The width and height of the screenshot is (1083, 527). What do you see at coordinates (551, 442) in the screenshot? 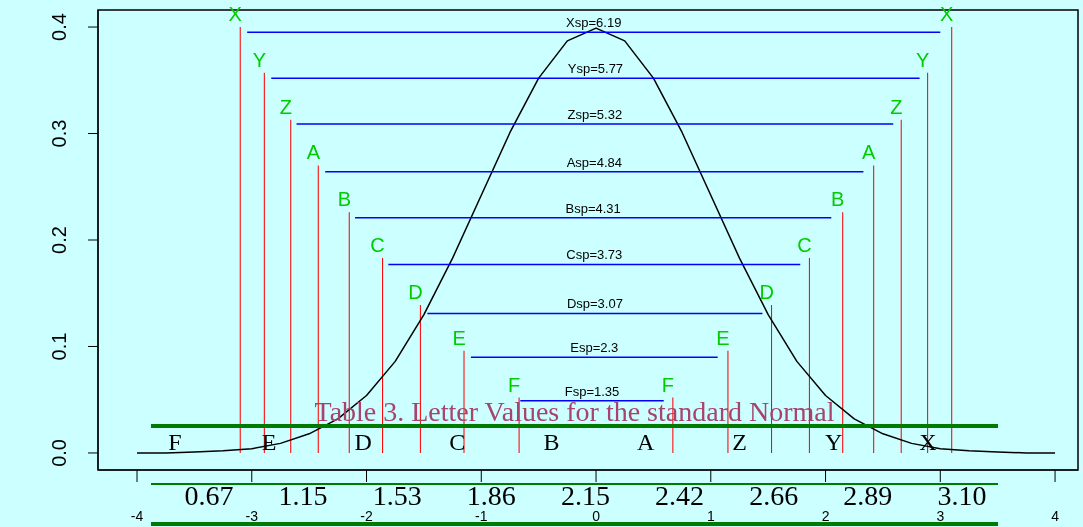
I see `category-label: B` at bounding box center [551, 442].